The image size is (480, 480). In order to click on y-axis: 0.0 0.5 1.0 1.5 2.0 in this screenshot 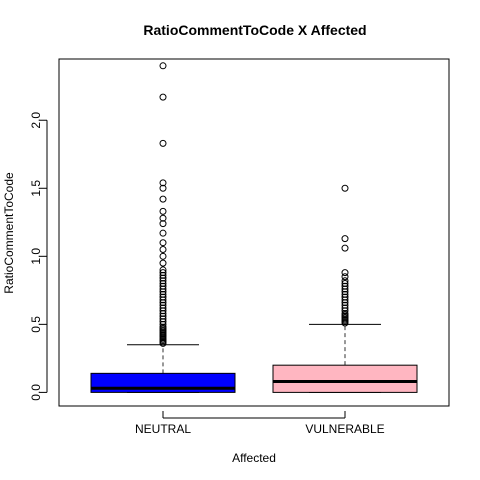, I will do `click(38, 256)`.